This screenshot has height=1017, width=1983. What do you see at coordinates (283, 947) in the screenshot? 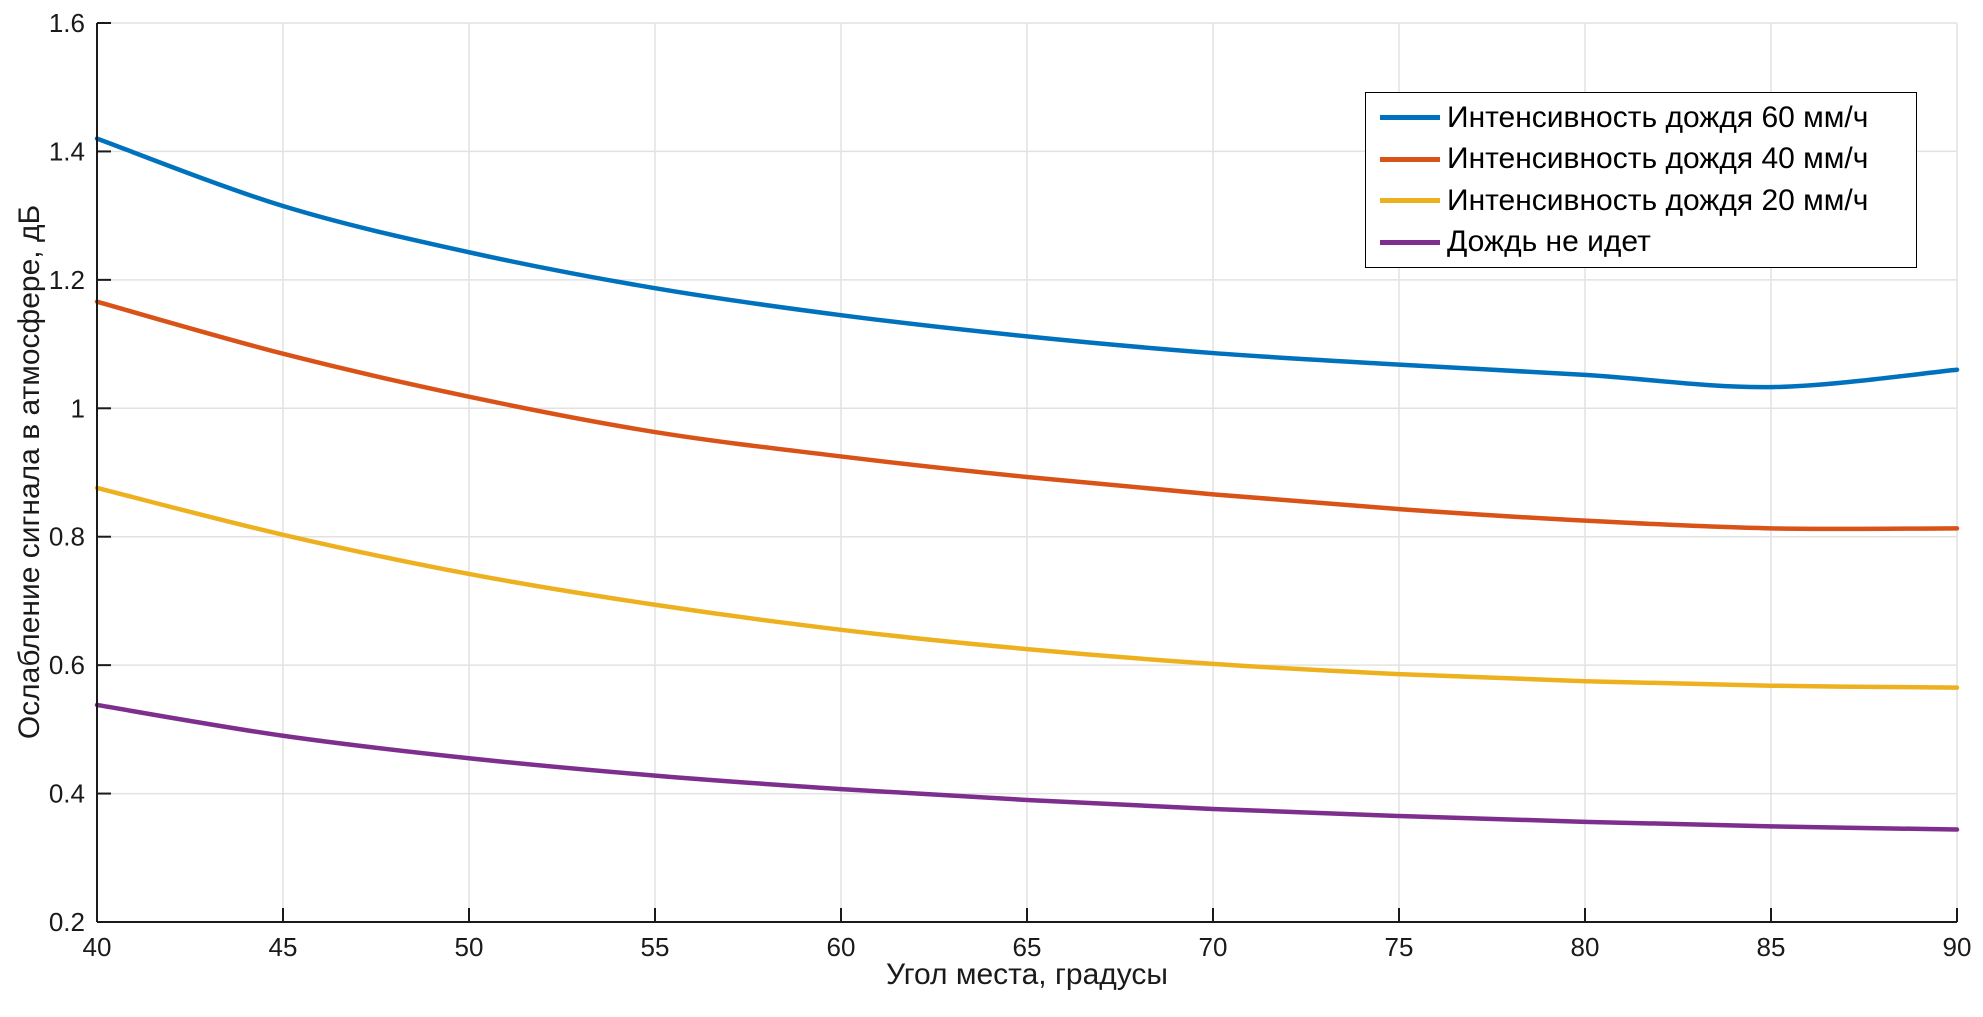
I see `x-tick-label: 45` at bounding box center [283, 947].